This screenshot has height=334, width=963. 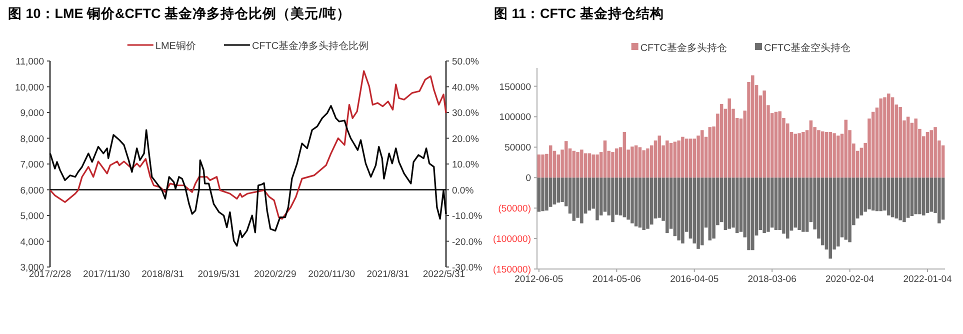 What do you see at coordinates (30, 62) in the screenshot?
I see `y-tick-label: 11,000` at bounding box center [30, 62].